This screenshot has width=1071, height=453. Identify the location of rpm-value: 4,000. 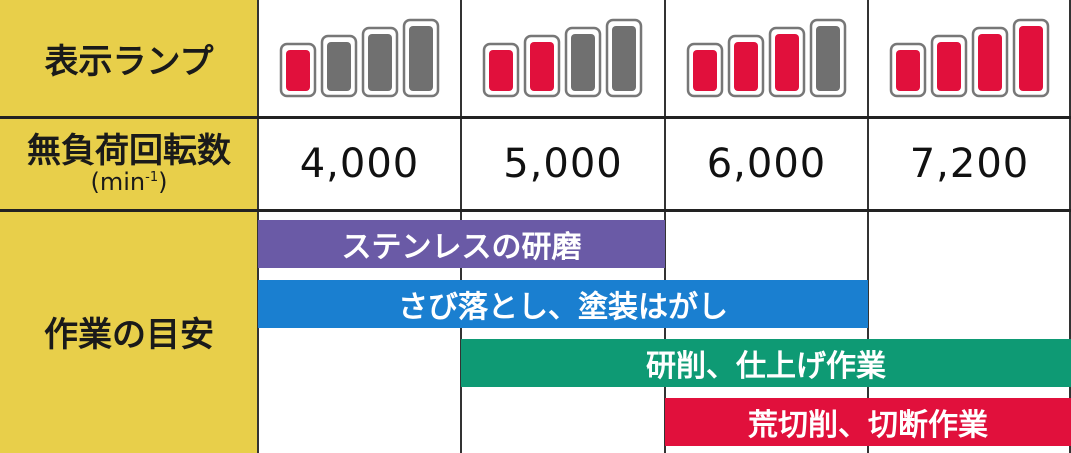
(359, 163).